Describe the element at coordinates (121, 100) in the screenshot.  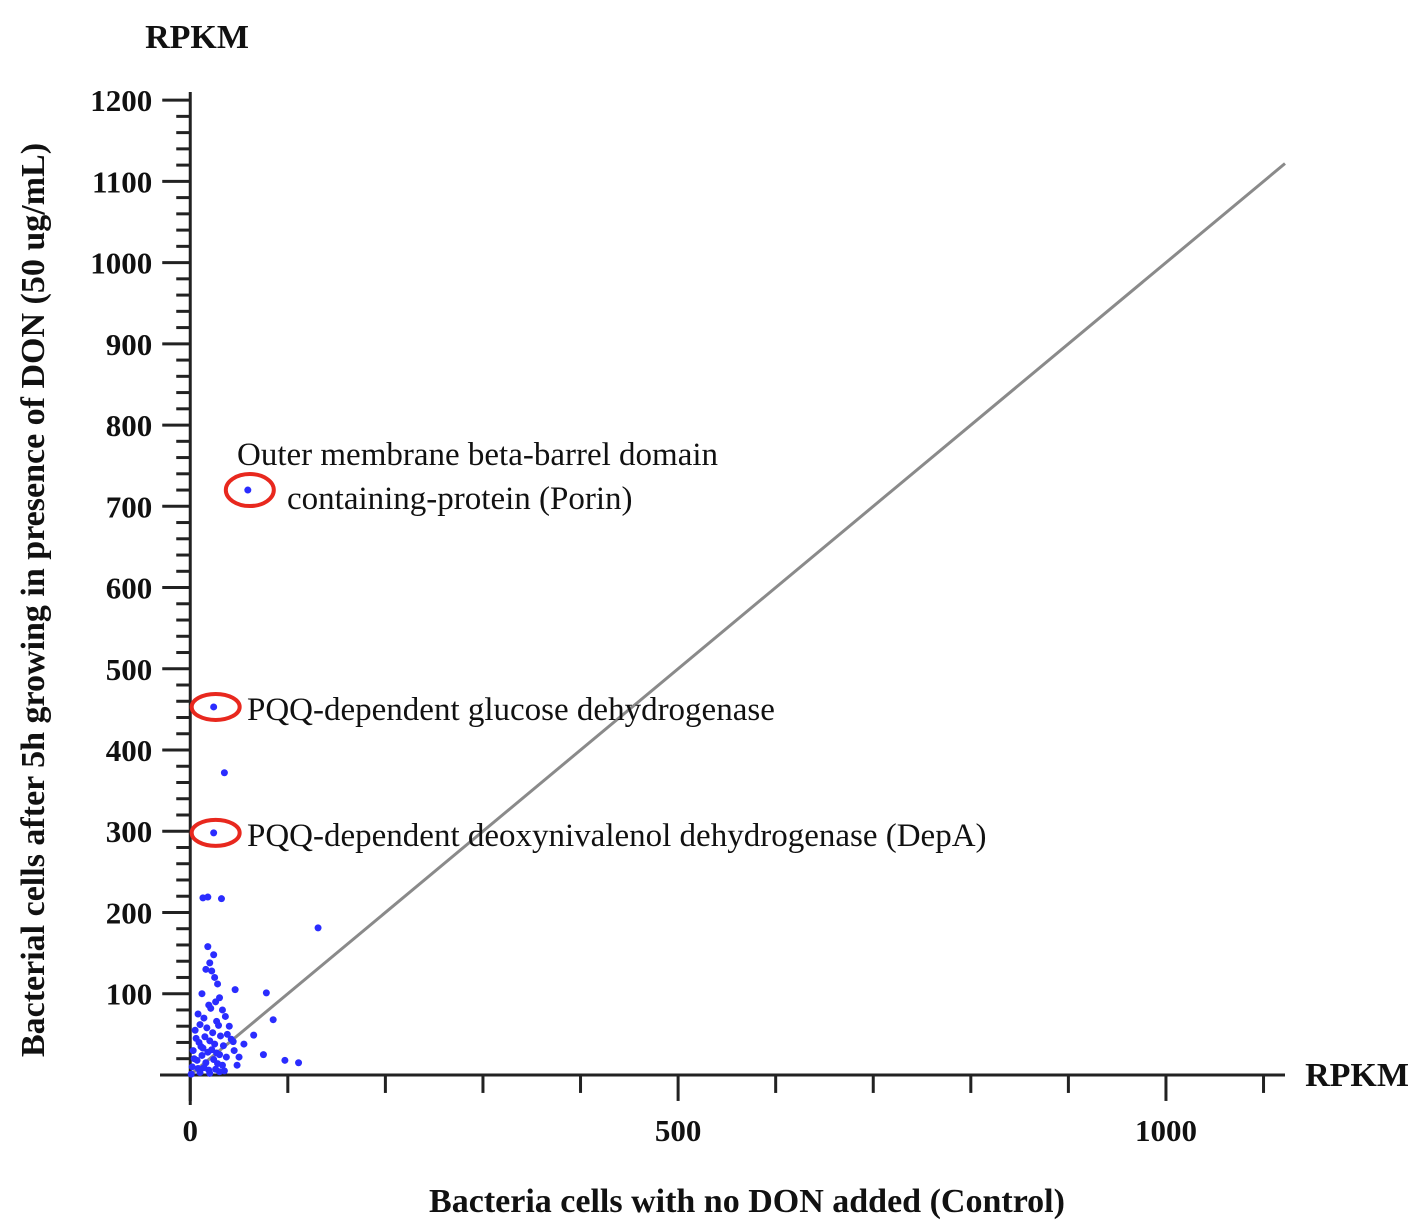
I see `y-tick-label: 1200` at that location.